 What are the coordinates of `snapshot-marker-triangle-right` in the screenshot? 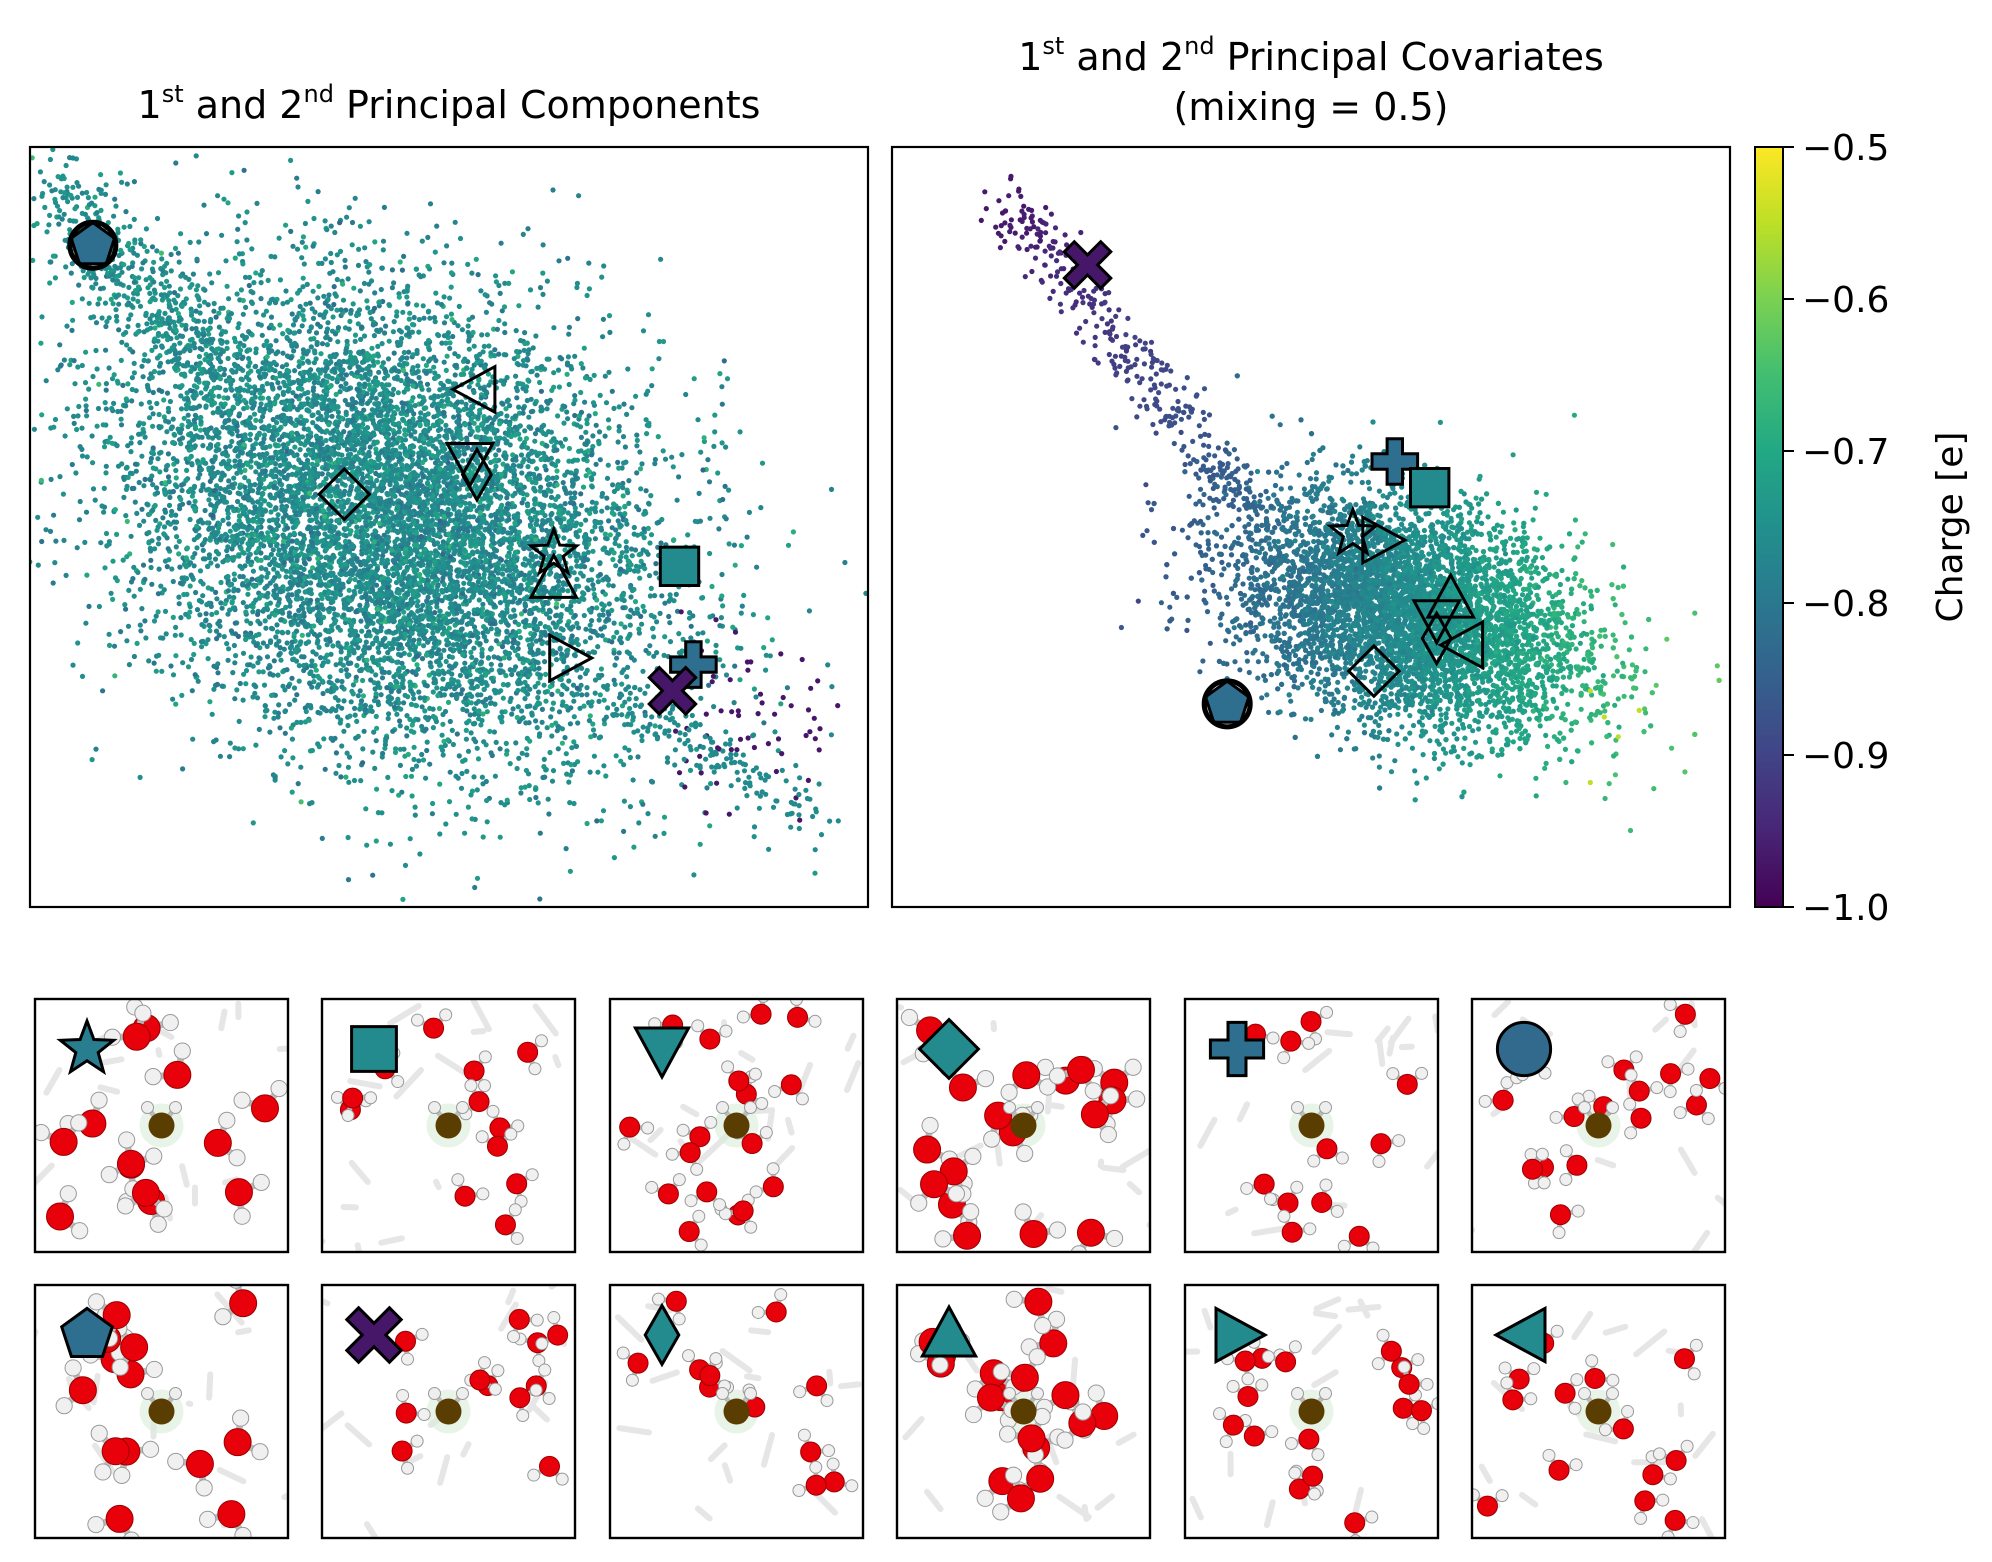 It's located at (1241, 1335).